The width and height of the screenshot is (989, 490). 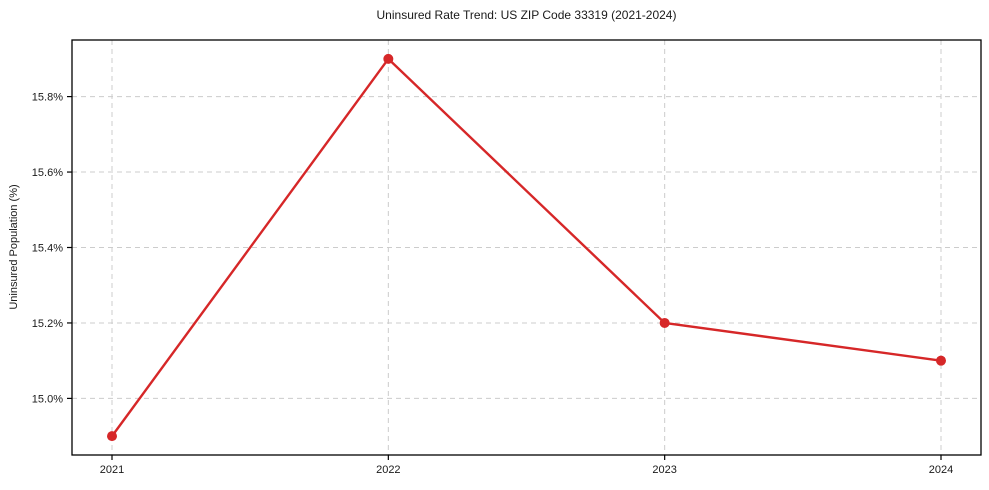 I want to click on y-tick-label: 15.6%, so click(x=47, y=173).